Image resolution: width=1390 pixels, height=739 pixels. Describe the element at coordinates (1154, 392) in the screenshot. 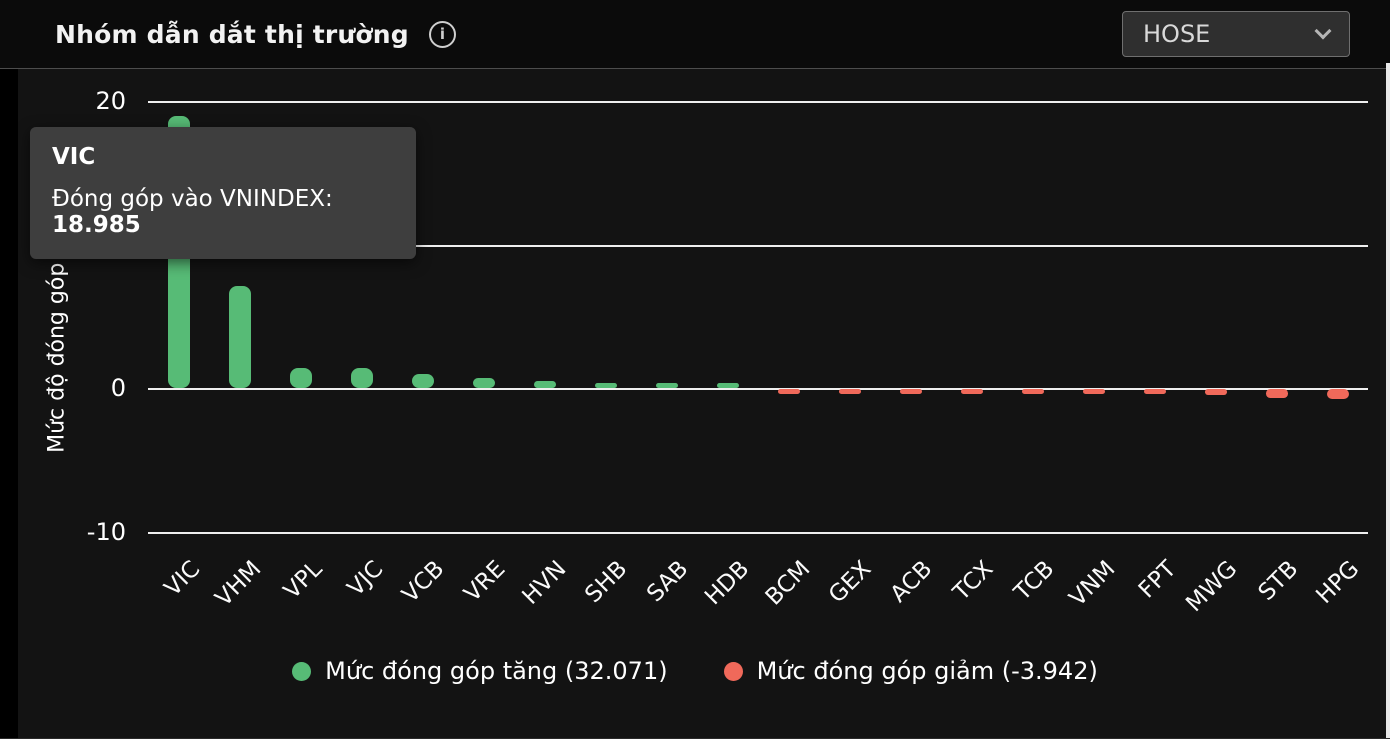

I see `chart-bar-fpt` at that location.